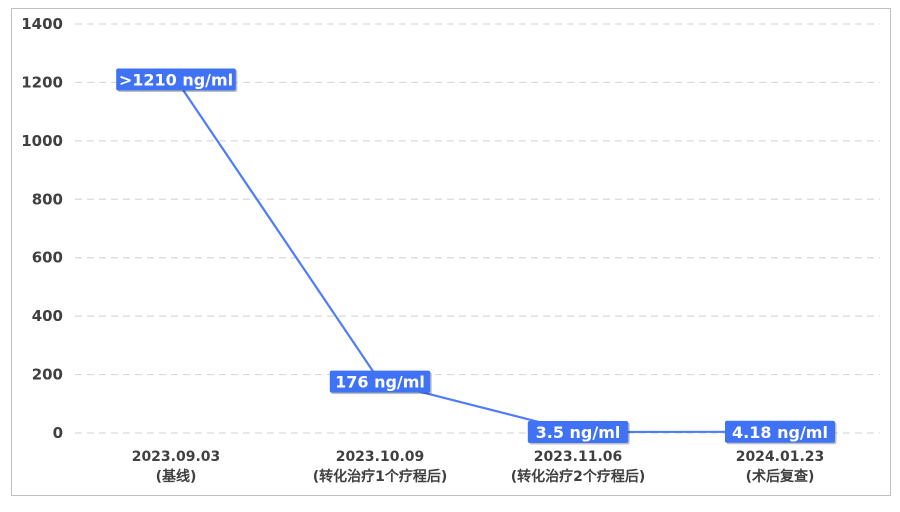 This screenshot has height=512, width=900. I want to click on x-category-label-line: (基线), so click(176, 476).